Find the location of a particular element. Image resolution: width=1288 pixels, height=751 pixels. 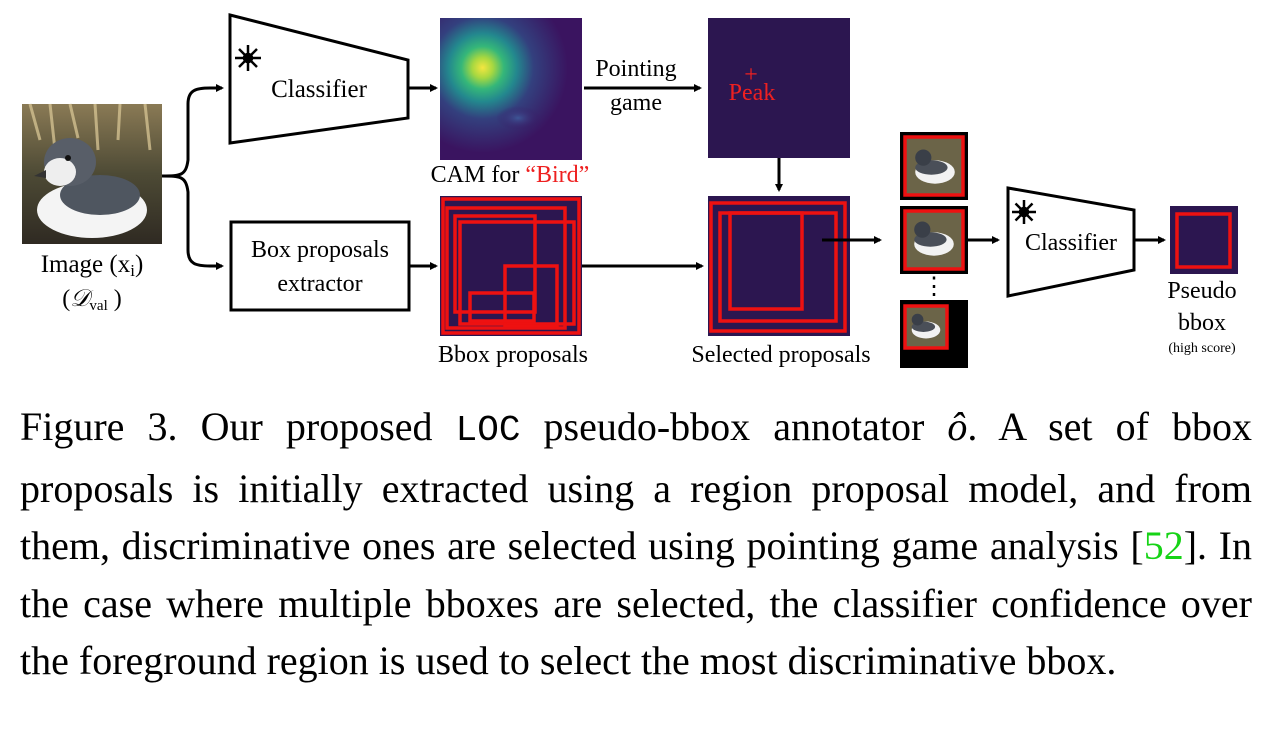

classifier-right: Classifier is located at coordinates (1071, 242).